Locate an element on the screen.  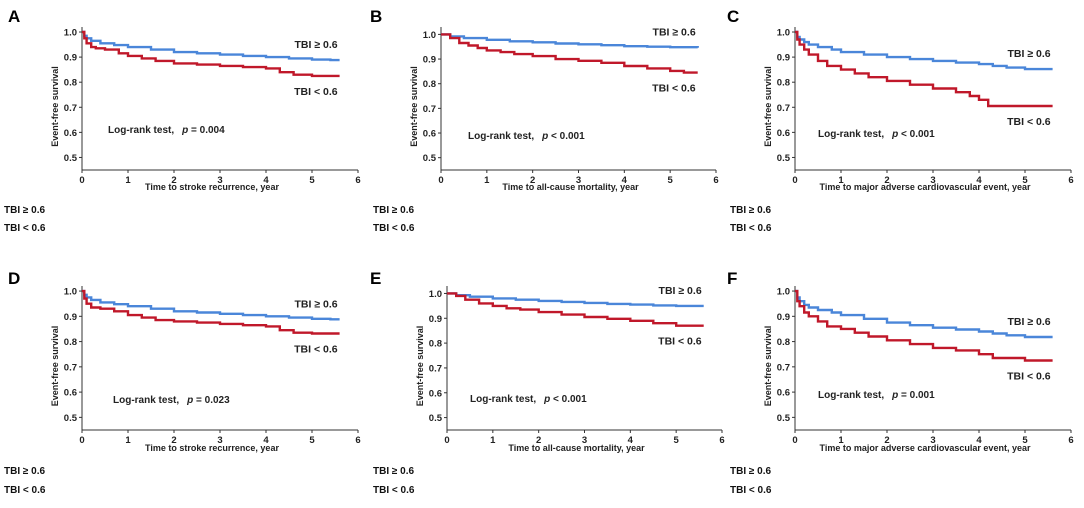
log-rank-annotation: Log-rank test, p = 0.023 is located at coordinates (171, 400).